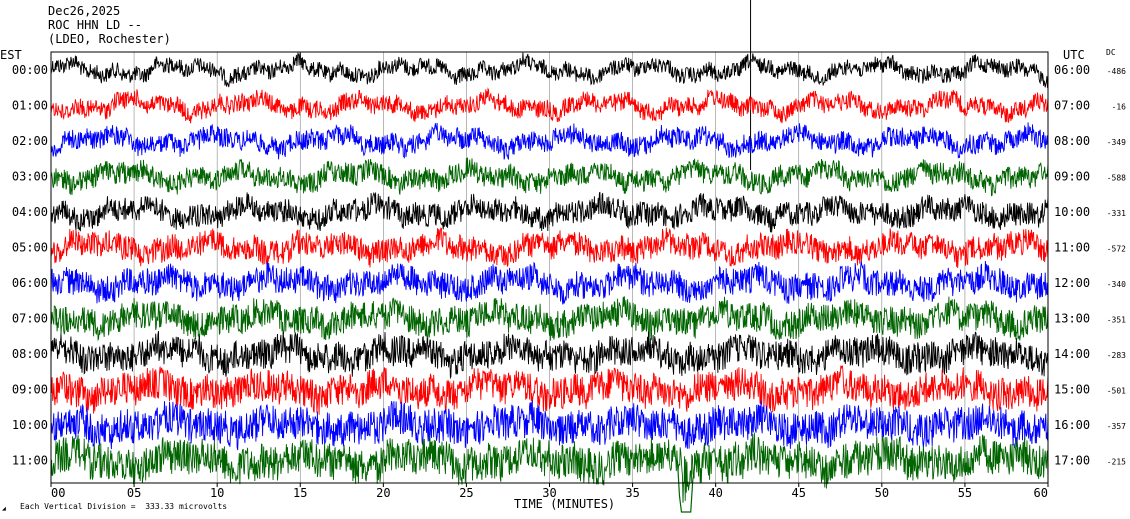 The image size is (1130, 519). Describe the element at coordinates (30, 70) in the screenshot. I see `est-time-label: 00:00` at that location.